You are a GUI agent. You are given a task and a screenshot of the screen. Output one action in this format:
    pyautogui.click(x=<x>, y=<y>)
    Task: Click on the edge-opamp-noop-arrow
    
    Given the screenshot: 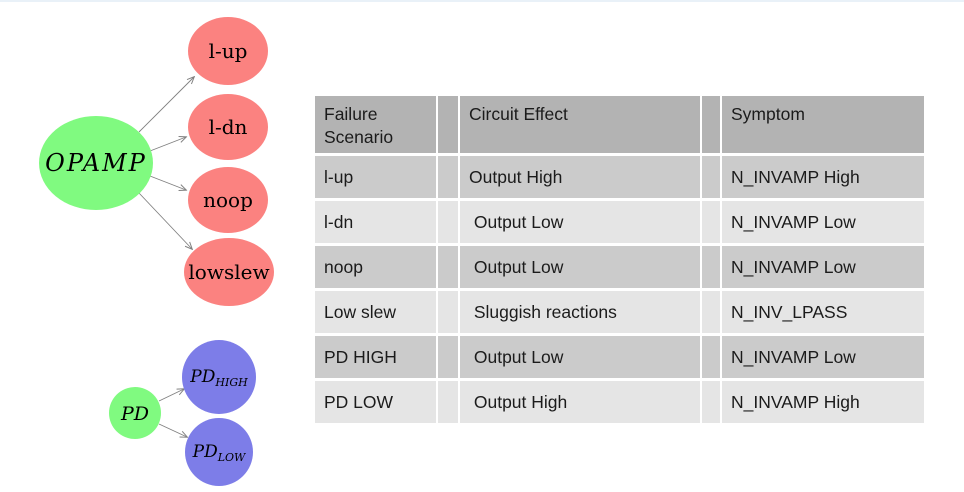 What is the action you would take?
    pyautogui.click(x=167, y=182)
    